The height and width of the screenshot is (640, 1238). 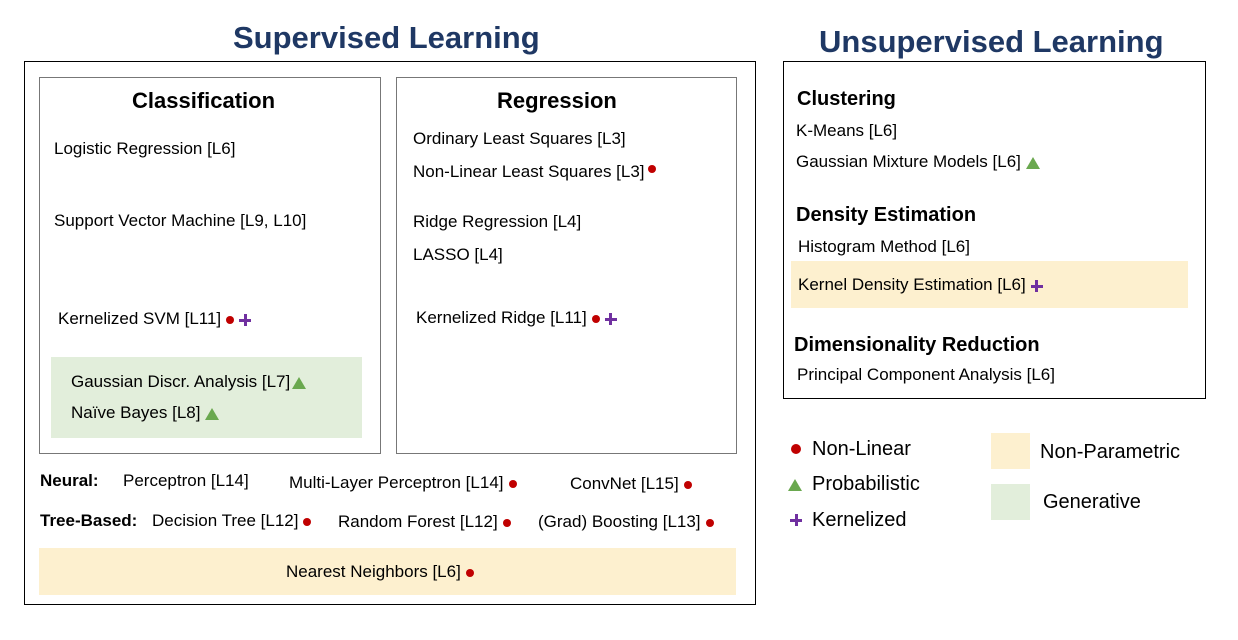 I want to click on classification-heading: Classification, so click(x=204, y=100).